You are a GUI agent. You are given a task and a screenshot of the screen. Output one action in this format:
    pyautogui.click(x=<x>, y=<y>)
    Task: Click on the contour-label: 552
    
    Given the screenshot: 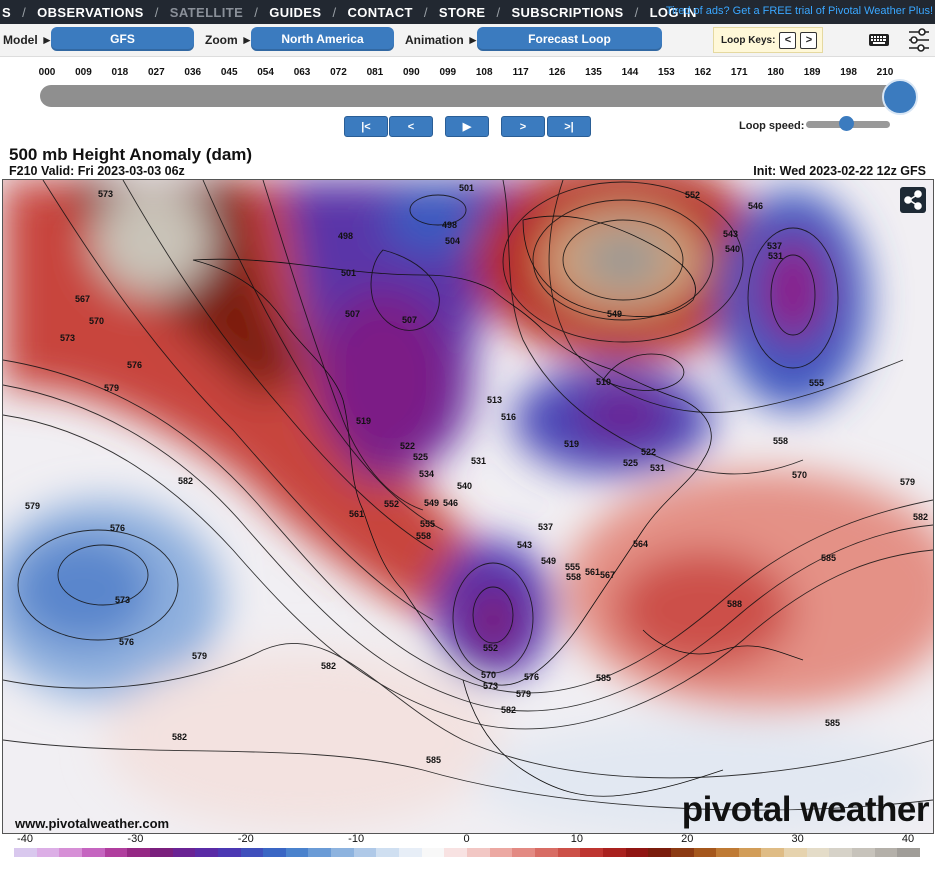 What is the action you would take?
    pyautogui.click(x=490, y=648)
    